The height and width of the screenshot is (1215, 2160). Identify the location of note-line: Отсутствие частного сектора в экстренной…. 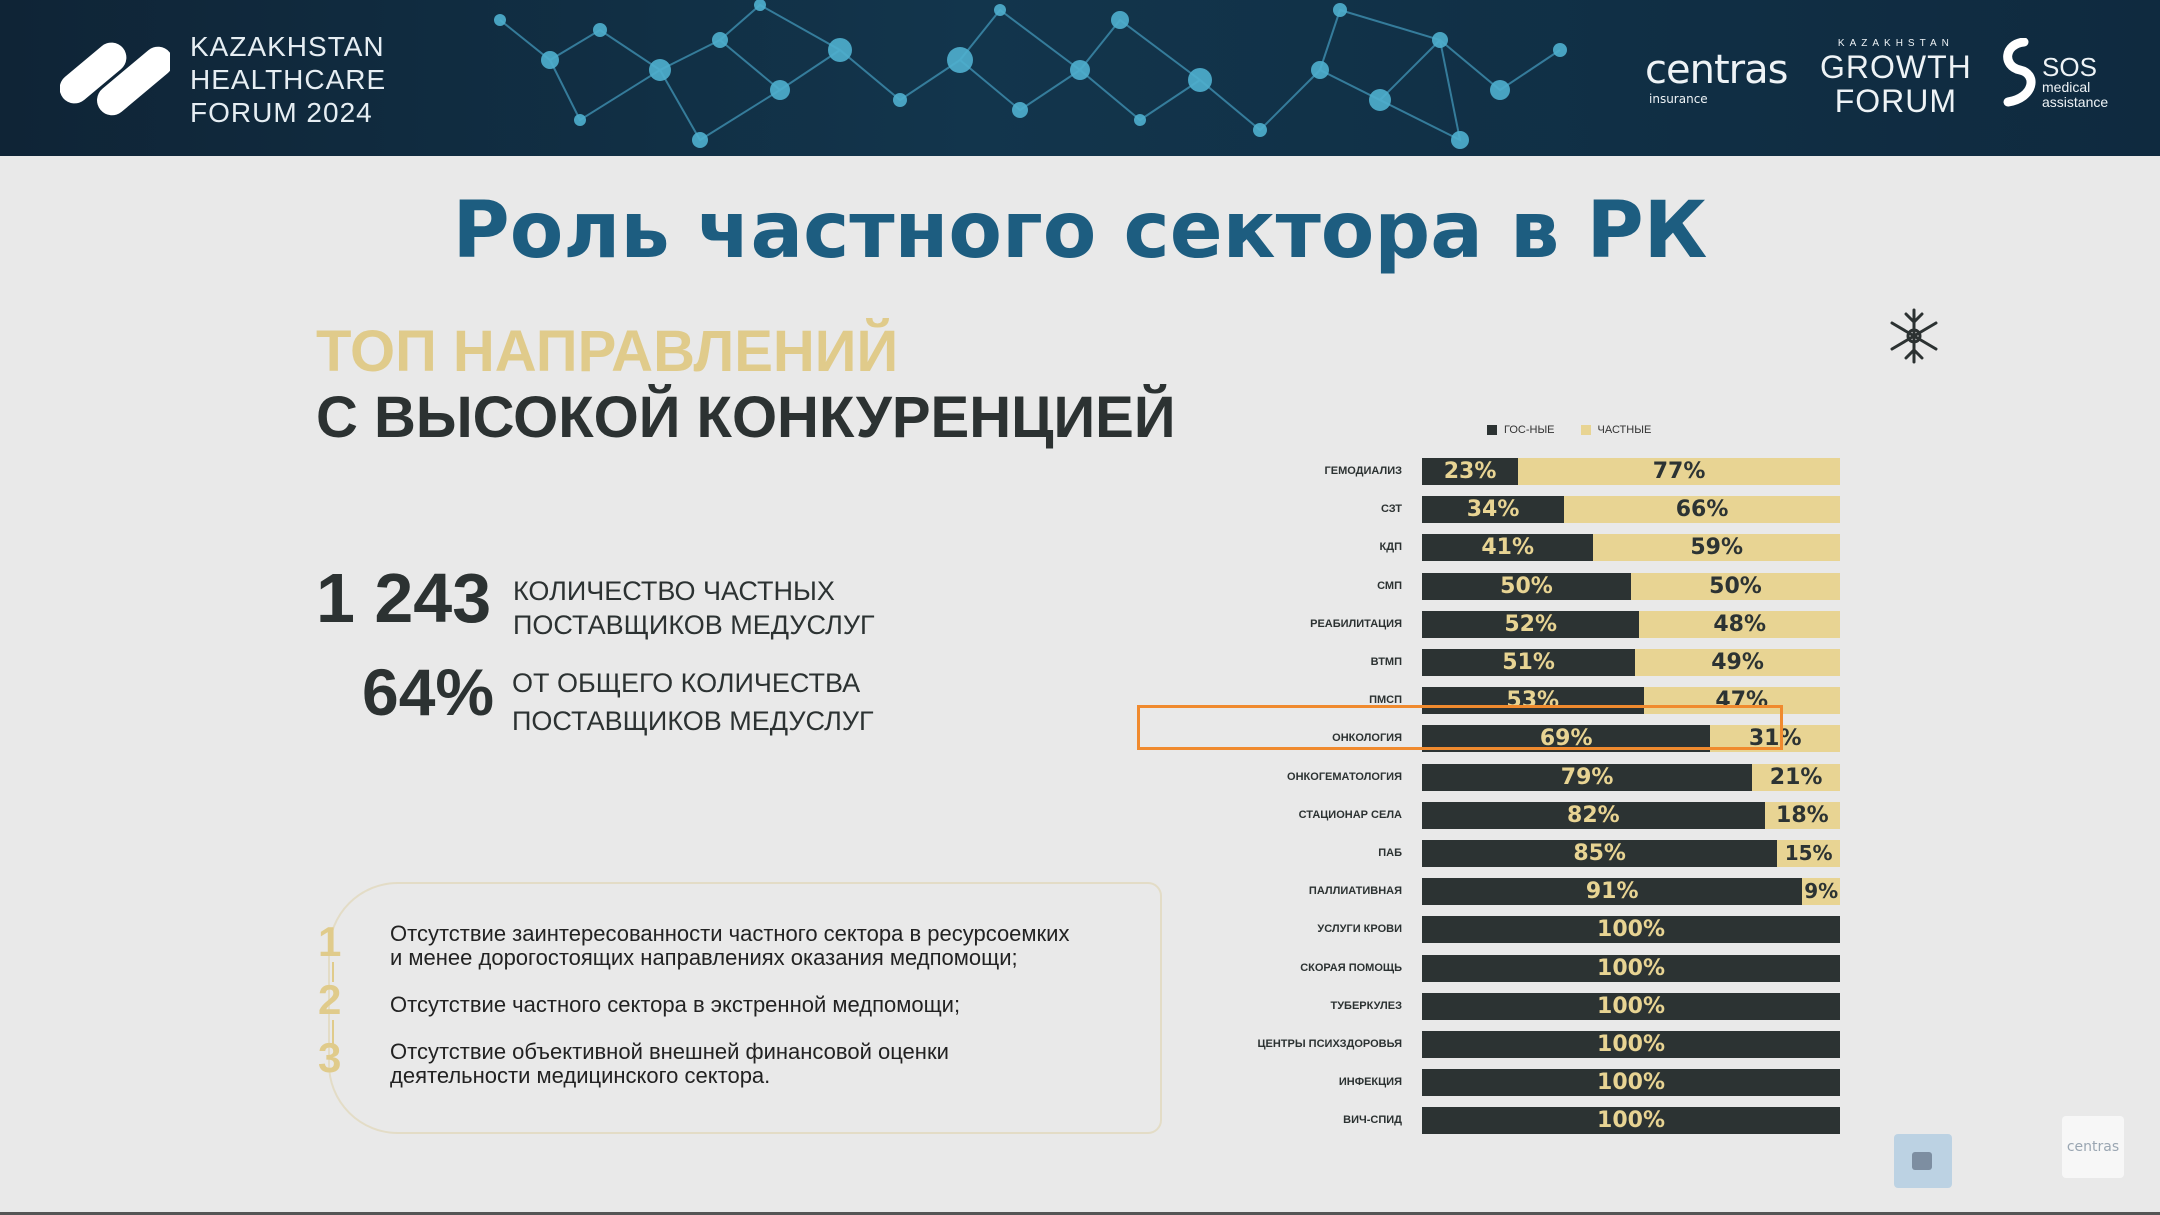
(675, 1004).